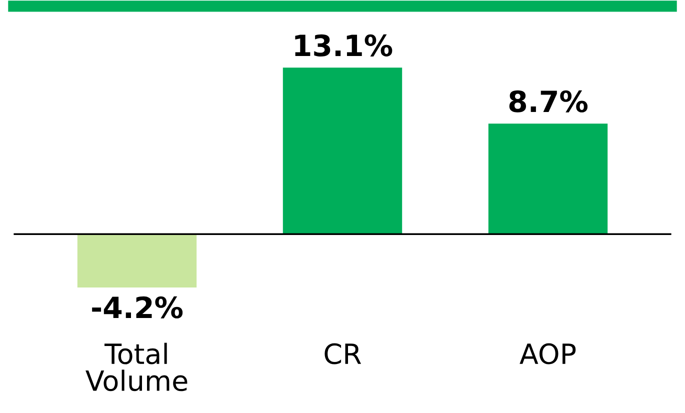  Describe the element at coordinates (548, 101) in the screenshot. I see `data-label: 8.7%` at that location.